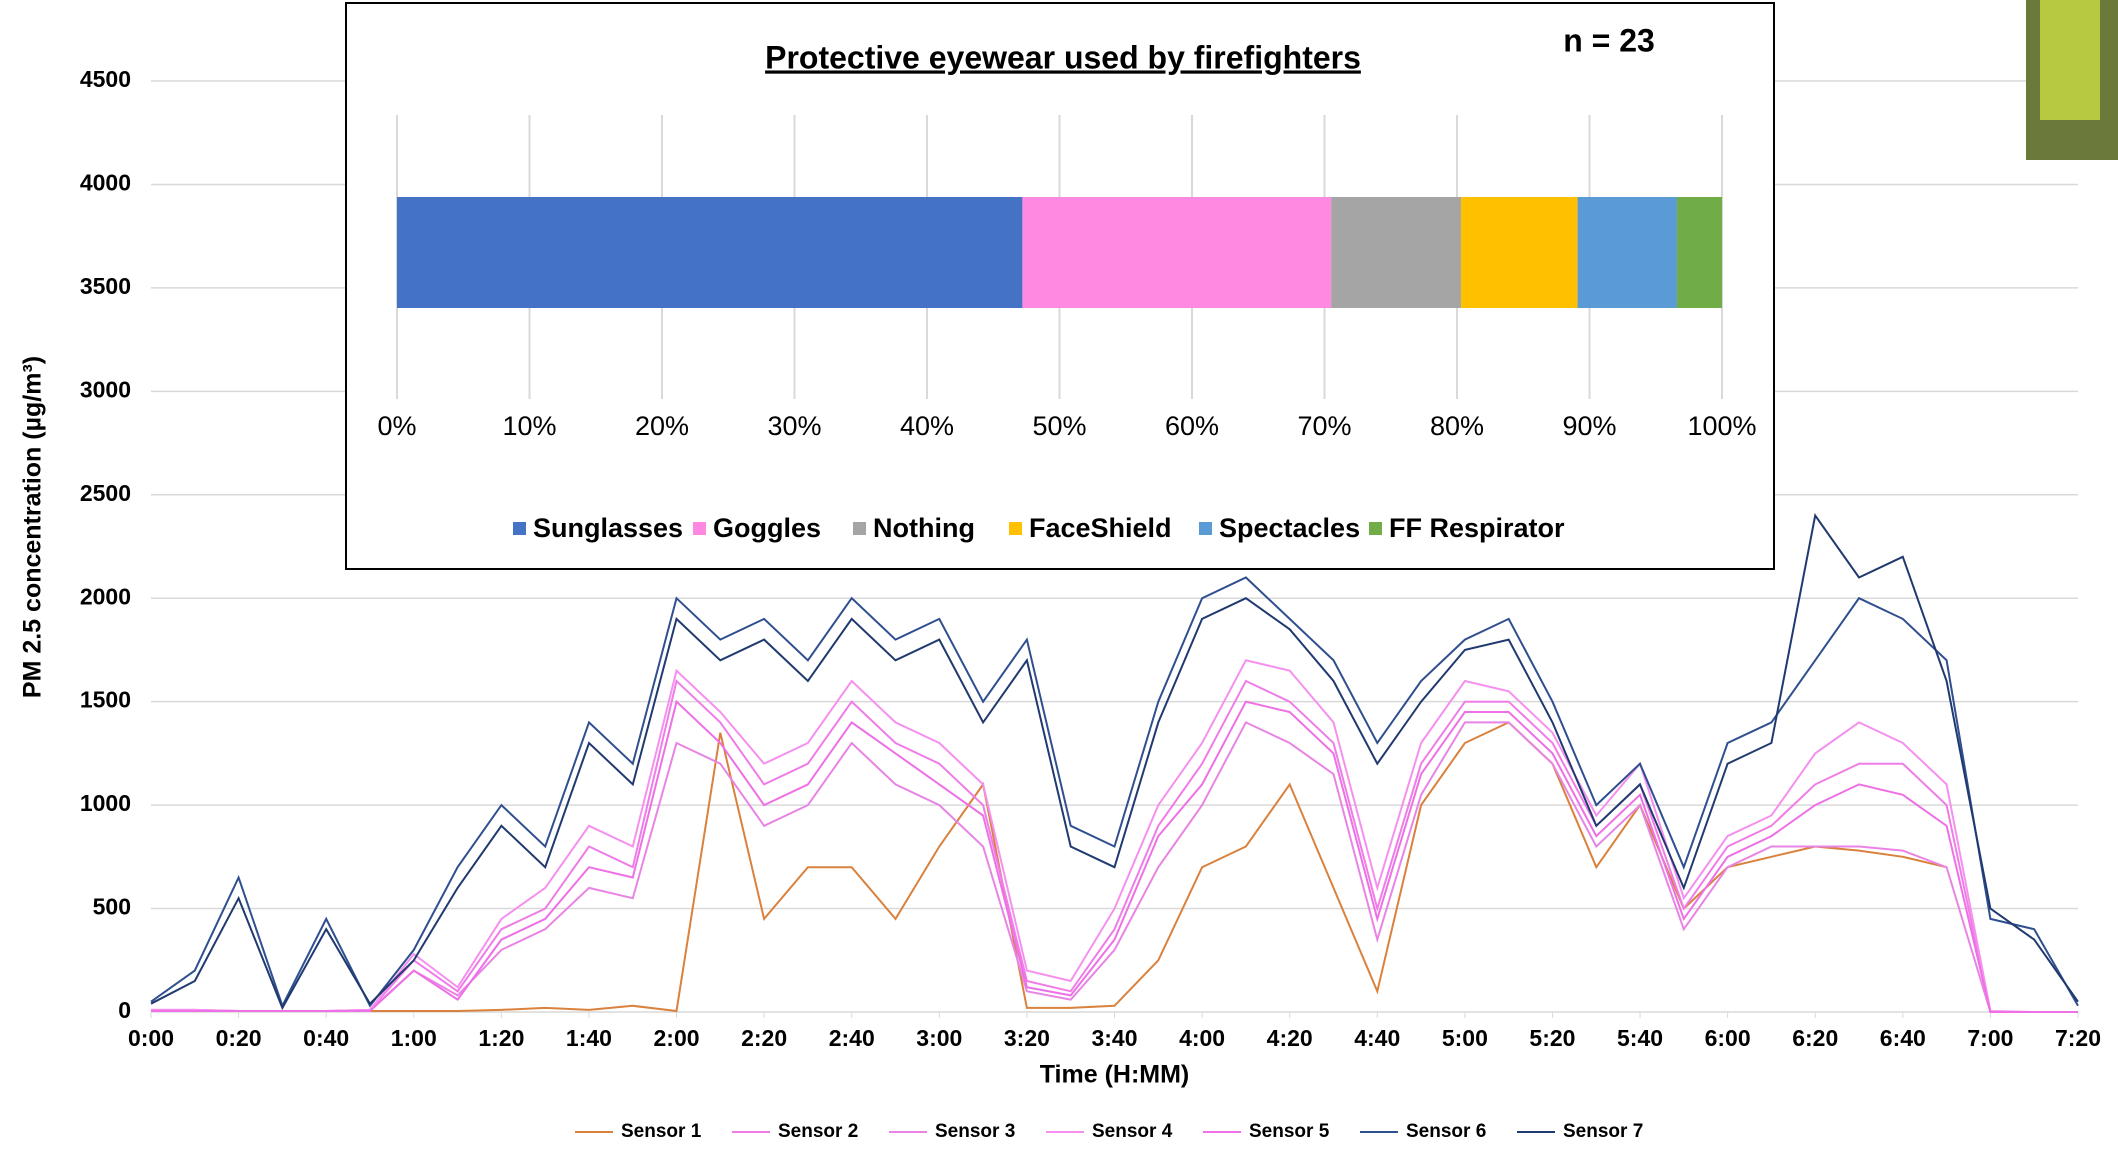 The image size is (2118, 1153). What do you see at coordinates (818, 1131) in the screenshot?
I see `legend-label: Sensor 2` at bounding box center [818, 1131].